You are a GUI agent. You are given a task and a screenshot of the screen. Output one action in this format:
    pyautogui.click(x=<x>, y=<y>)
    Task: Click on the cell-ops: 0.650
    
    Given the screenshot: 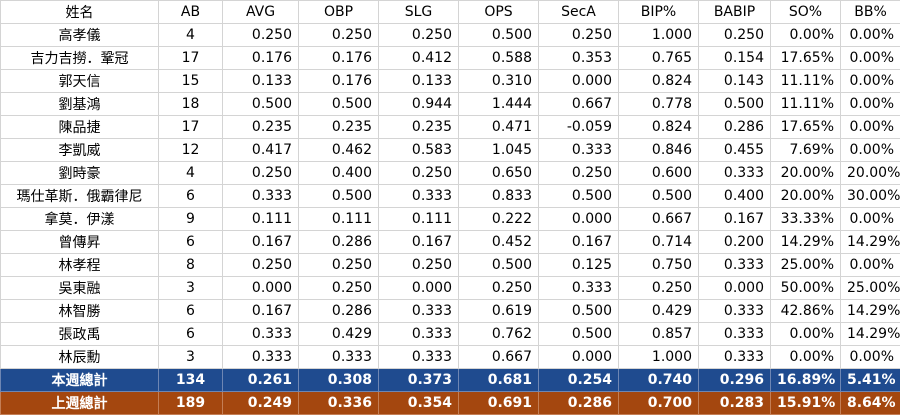 What is the action you would take?
    pyautogui.click(x=499, y=173)
    